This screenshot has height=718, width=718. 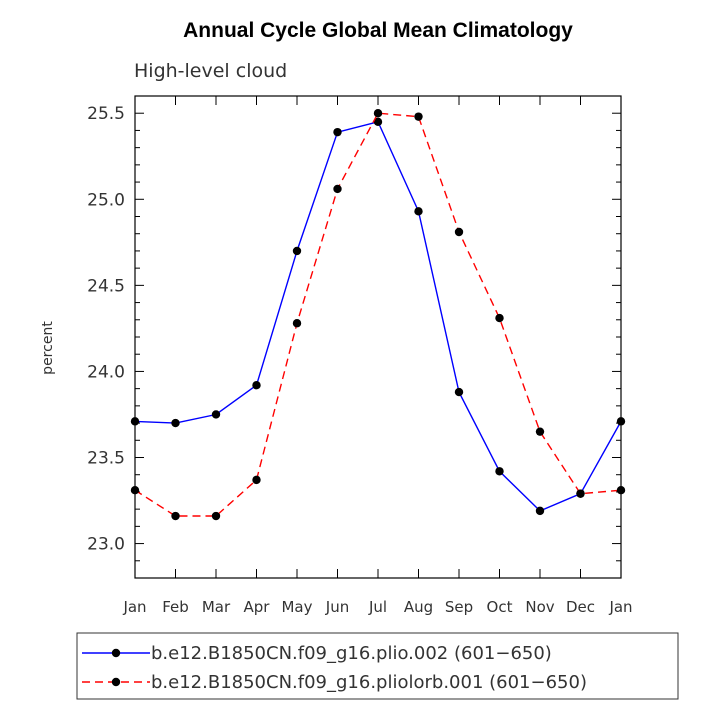 What do you see at coordinates (106, 545) in the screenshot?
I see `y-tick-label: 23.0` at bounding box center [106, 545].